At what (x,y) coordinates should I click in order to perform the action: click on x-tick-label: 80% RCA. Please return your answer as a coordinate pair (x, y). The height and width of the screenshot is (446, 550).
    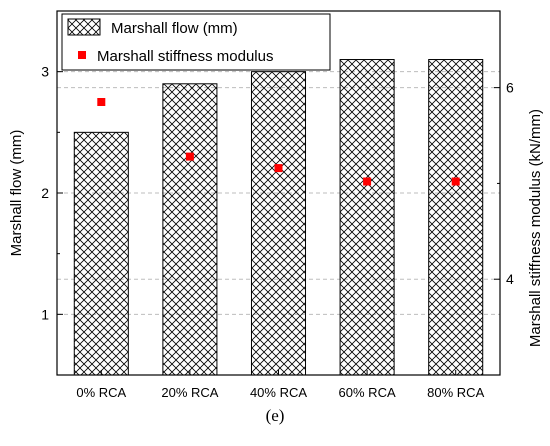
    Looking at the image, I should click on (455, 392).